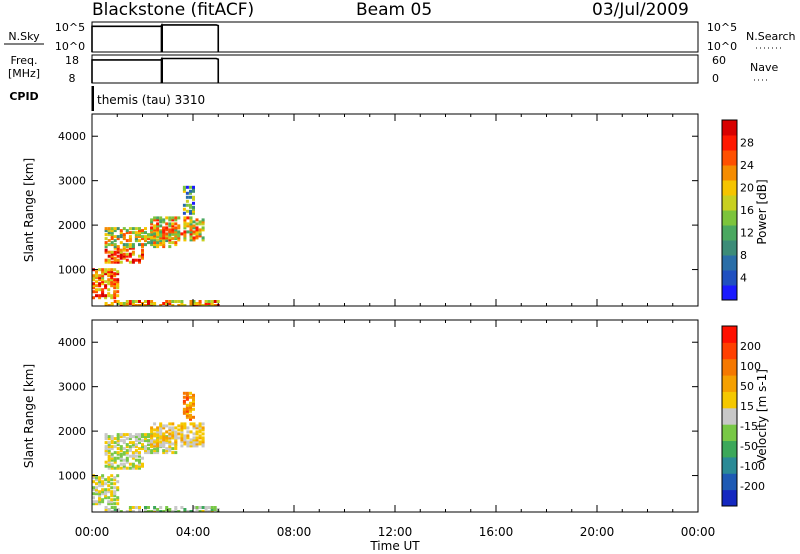  I want to click on power-ylabel: Slant Range [km], so click(29, 210).